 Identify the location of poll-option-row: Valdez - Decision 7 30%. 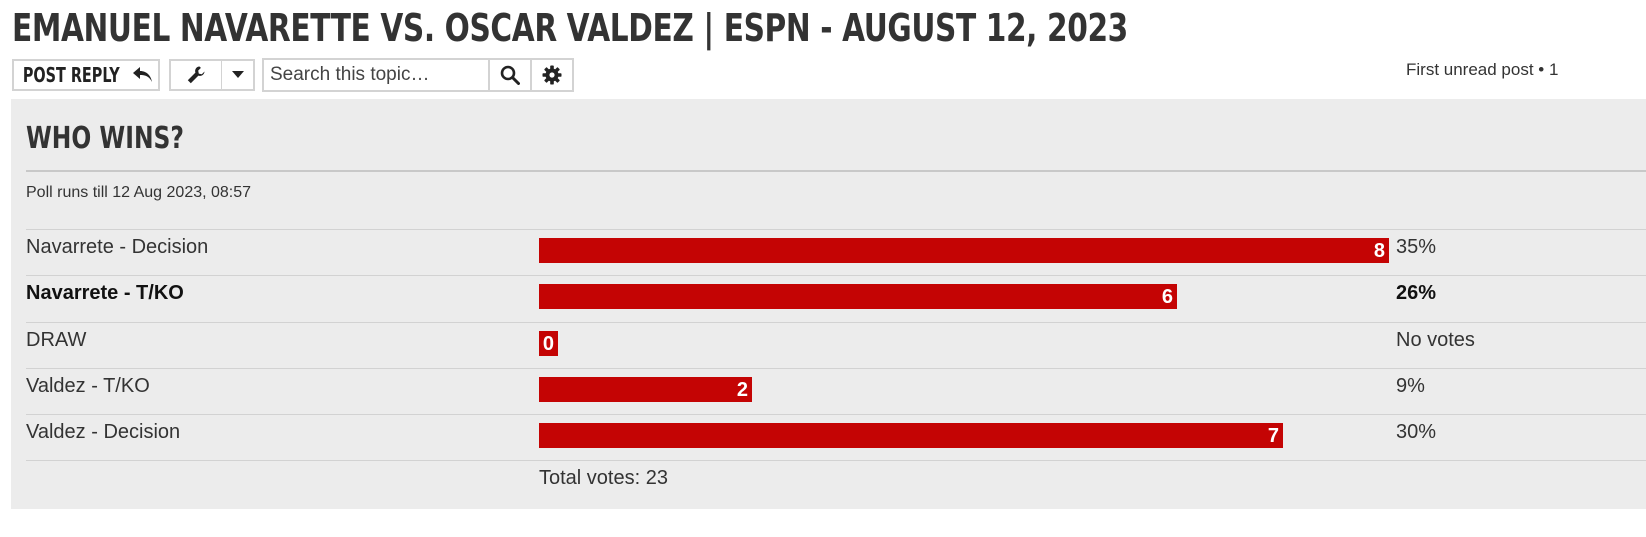
(836, 437).